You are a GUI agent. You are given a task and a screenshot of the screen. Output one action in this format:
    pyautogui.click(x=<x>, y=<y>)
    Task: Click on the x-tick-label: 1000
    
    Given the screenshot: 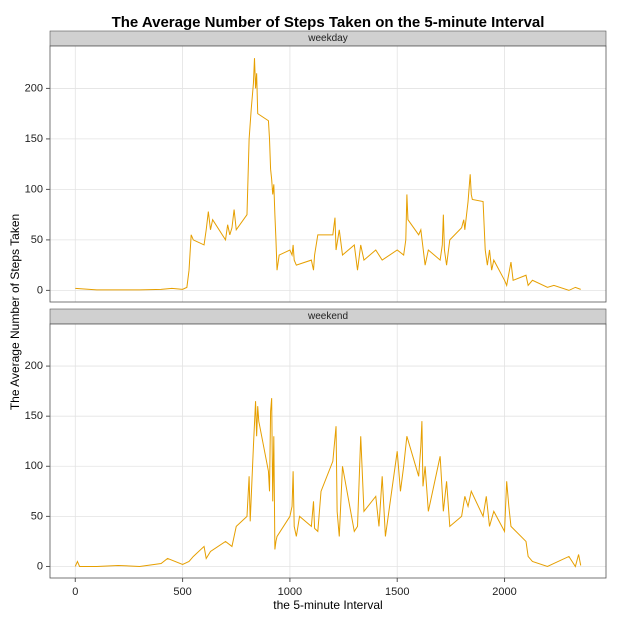 What is the action you would take?
    pyautogui.click(x=290, y=592)
    